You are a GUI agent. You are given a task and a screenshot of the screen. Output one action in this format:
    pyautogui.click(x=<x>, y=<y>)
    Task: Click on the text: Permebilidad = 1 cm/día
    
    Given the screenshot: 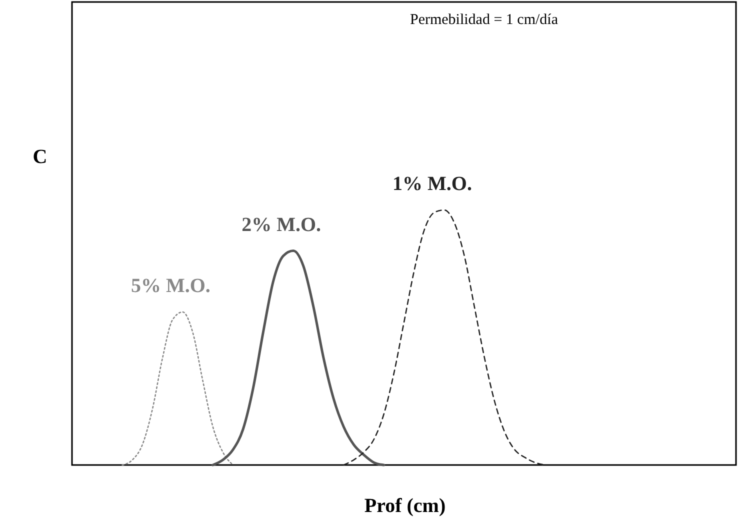 What is the action you would take?
    pyautogui.click(x=484, y=20)
    